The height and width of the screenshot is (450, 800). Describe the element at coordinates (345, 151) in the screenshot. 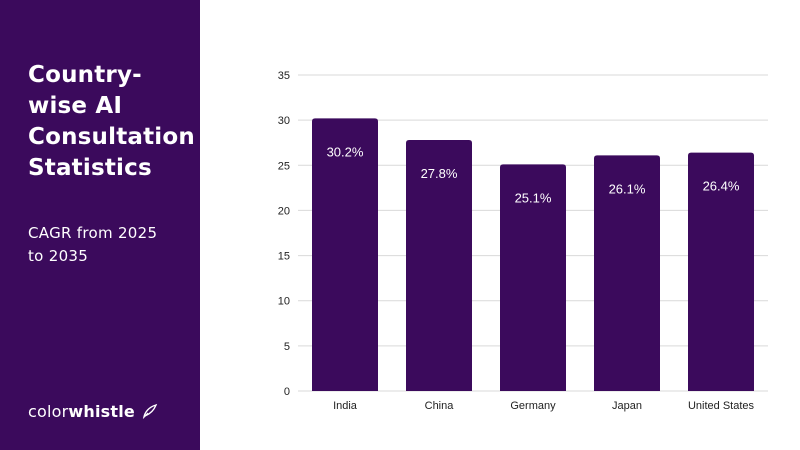

I see `data-label: 30.2%` at that location.